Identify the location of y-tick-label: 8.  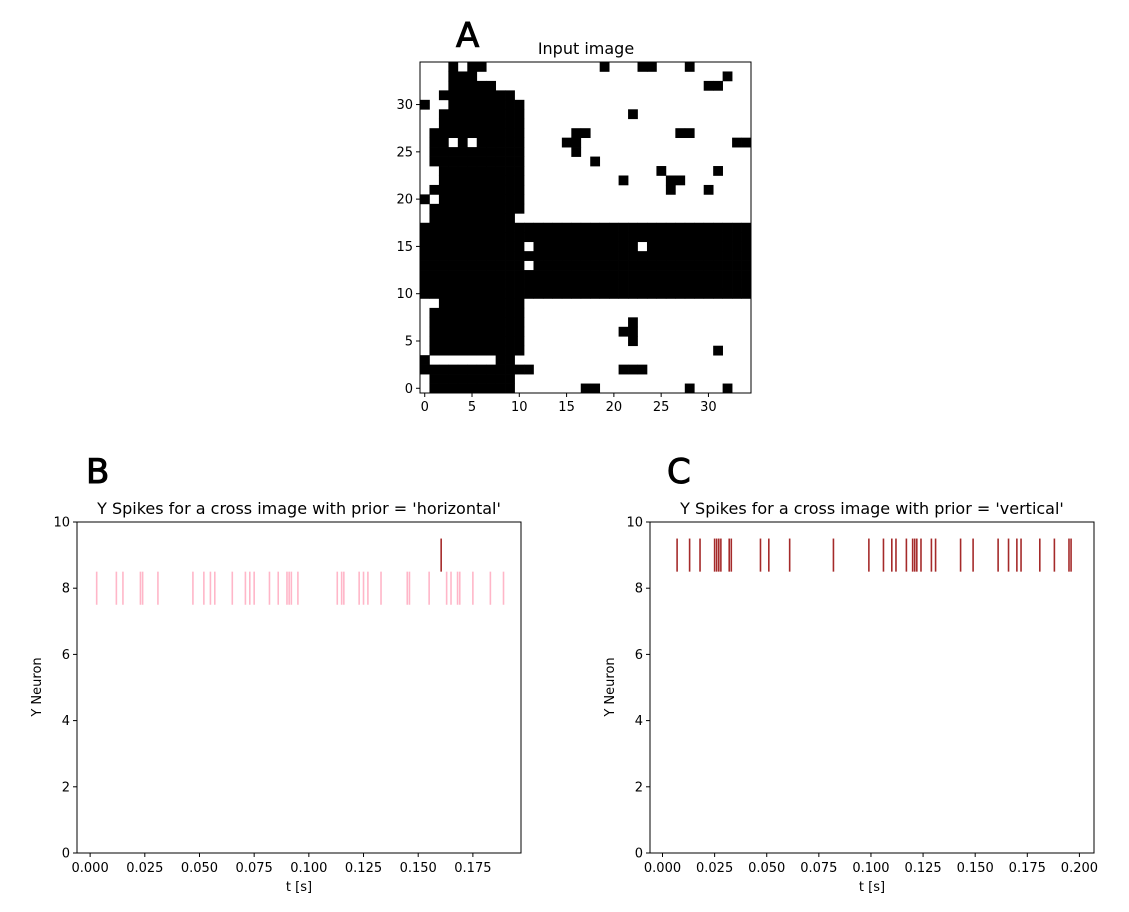
(66, 589).